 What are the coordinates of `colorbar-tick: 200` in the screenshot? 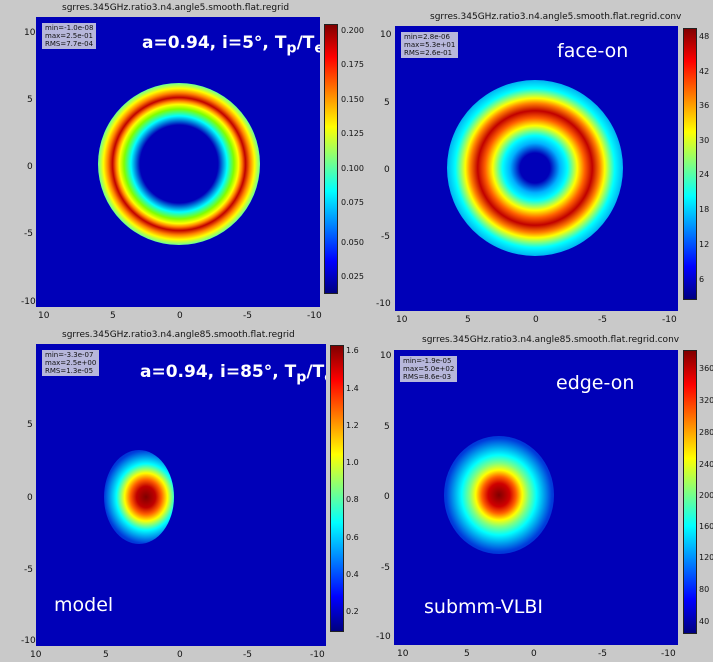 It's located at (706, 495).